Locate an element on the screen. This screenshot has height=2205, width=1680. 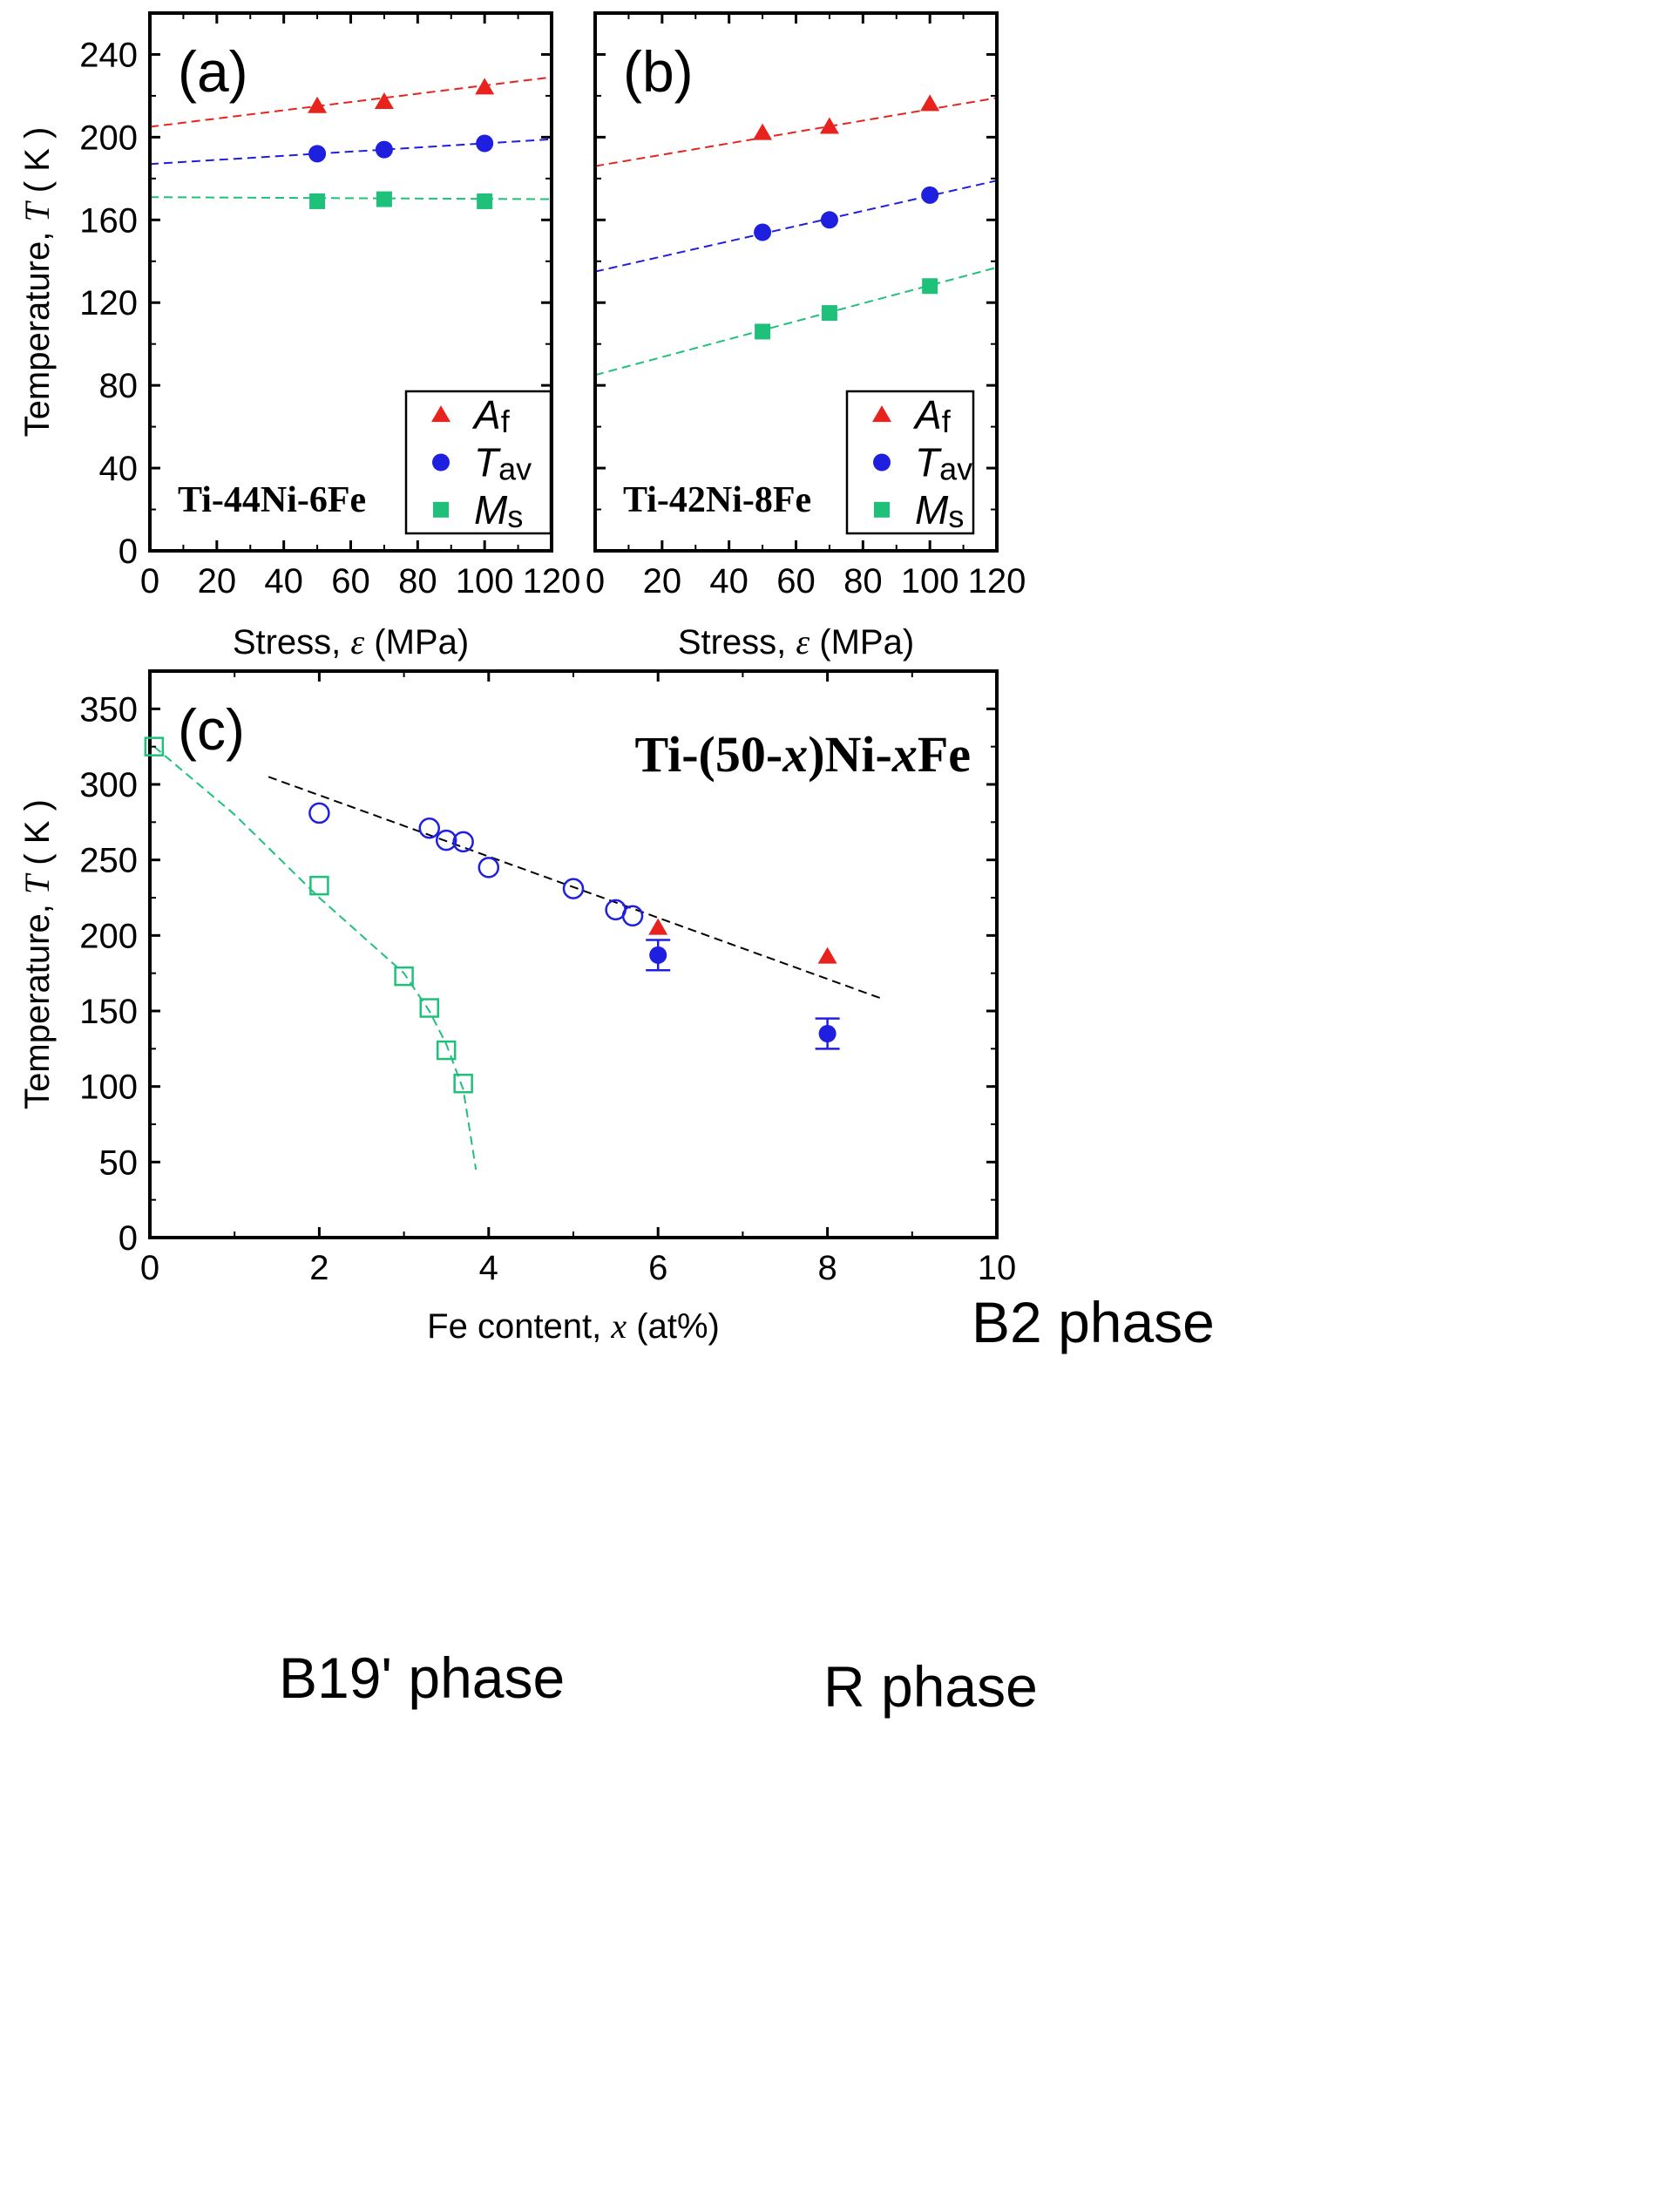
composition-part: Ti-(50- is located at coordinates (708, 754).